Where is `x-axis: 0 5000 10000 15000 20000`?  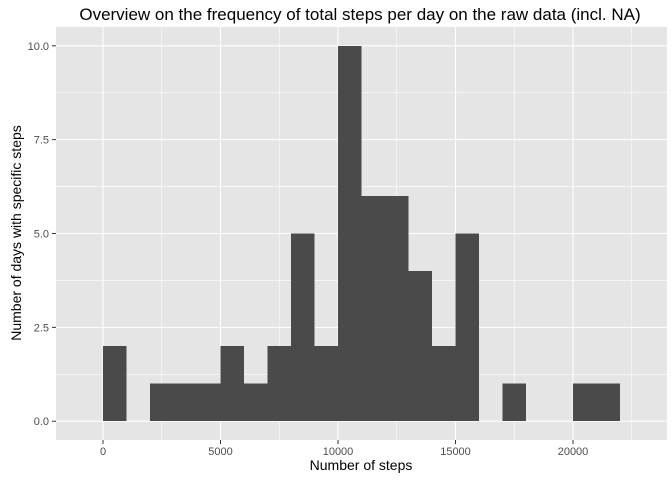 x-axis: 0 5000 10000 15000 20000 is located at coordinates (344, 449).